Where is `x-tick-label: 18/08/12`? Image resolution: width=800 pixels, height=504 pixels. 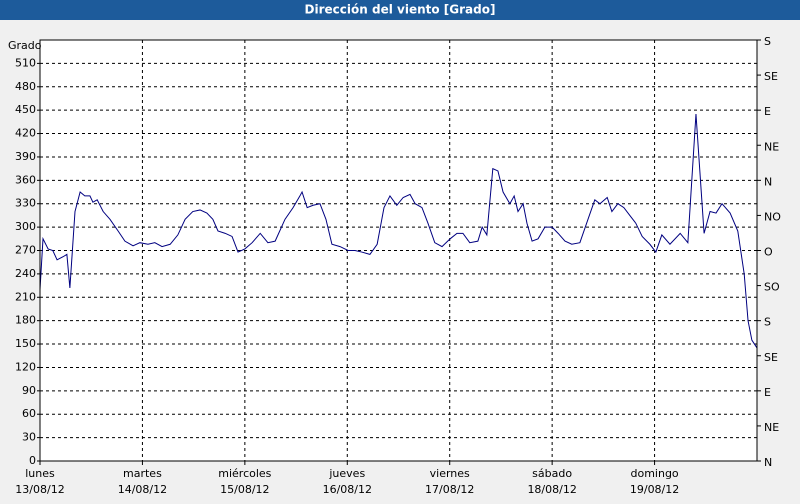 x-tick-label: 18/08/12 is located at coordinates (551, 489).